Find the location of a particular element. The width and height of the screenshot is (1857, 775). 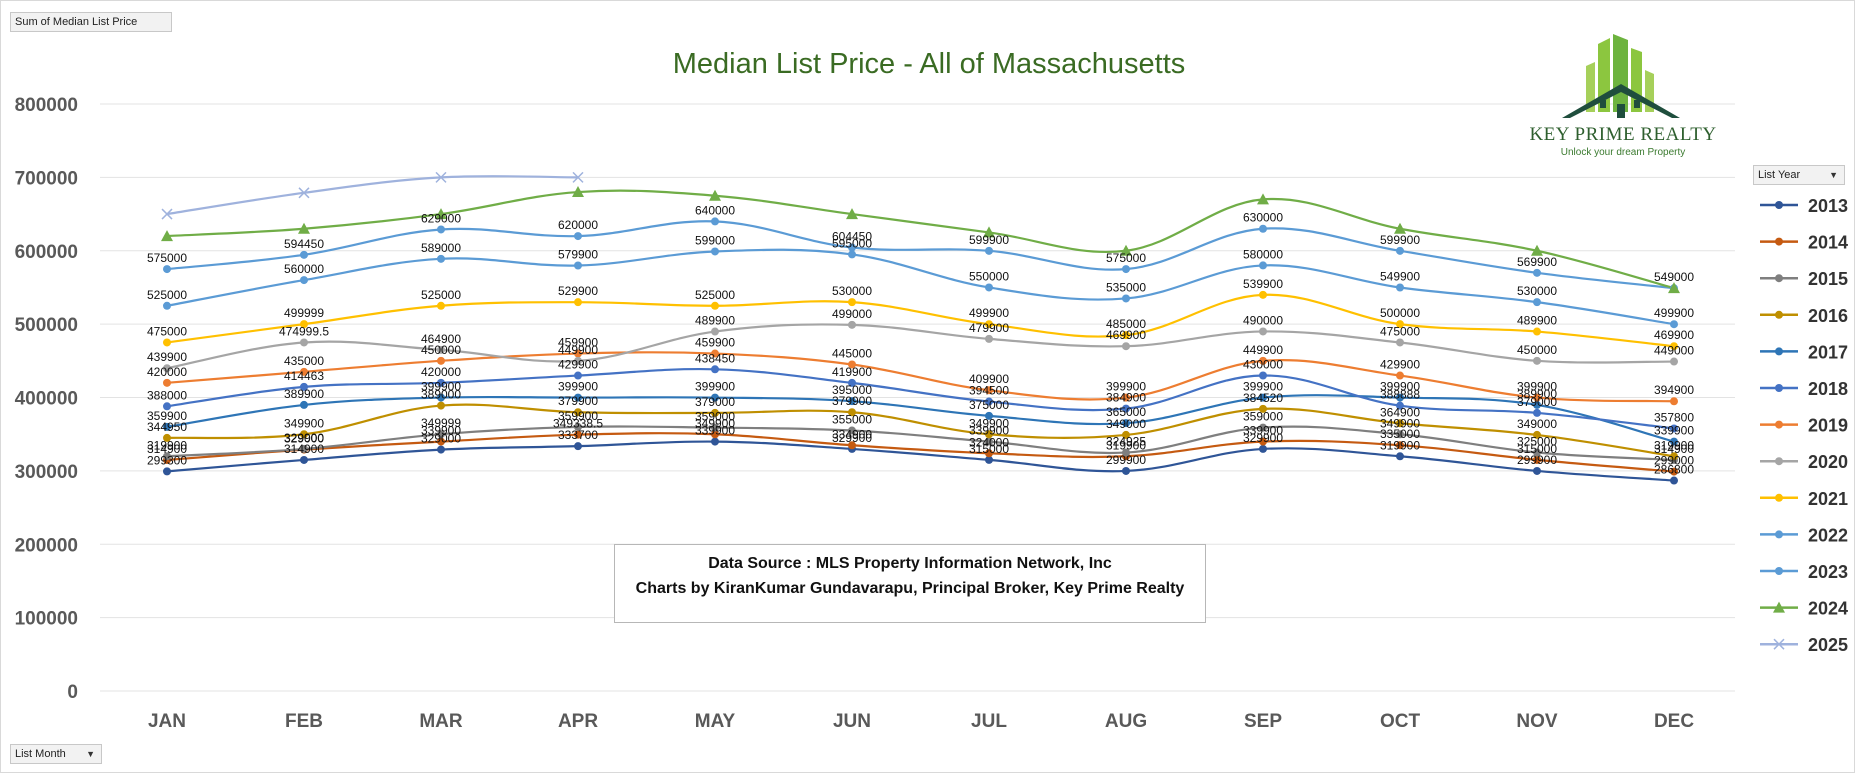

data-label: 620000 is located at coordinates (578, 225).